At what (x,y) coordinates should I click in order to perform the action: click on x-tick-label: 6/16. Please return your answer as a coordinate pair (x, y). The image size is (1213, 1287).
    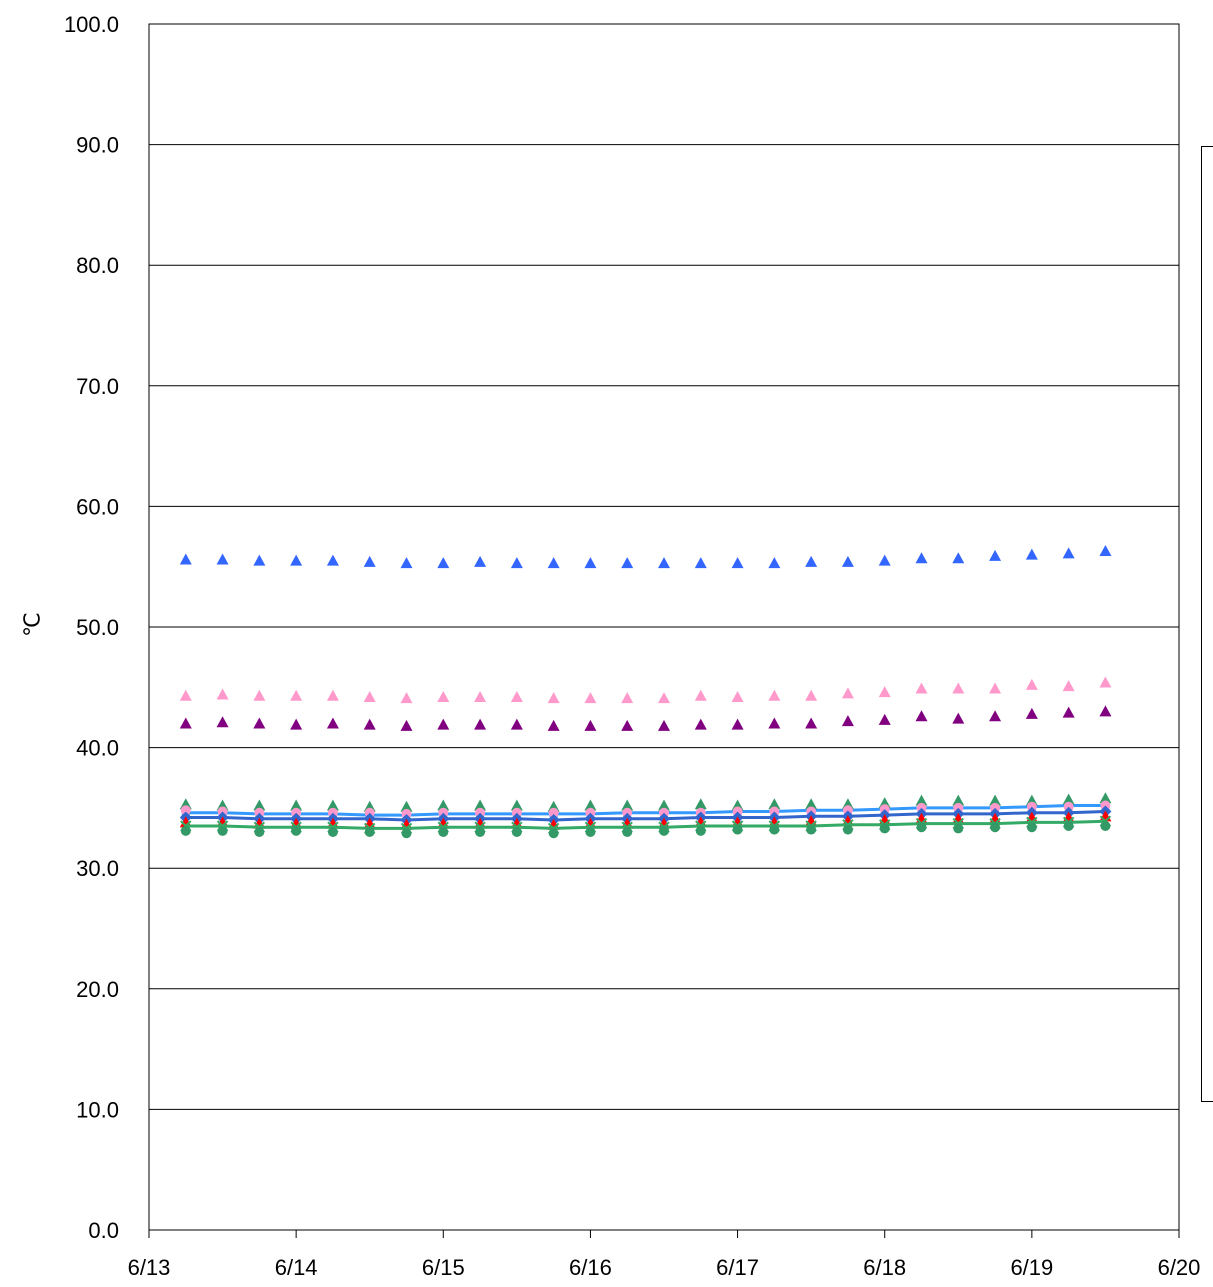
    Looking at the image, I should click on (590, 1267).